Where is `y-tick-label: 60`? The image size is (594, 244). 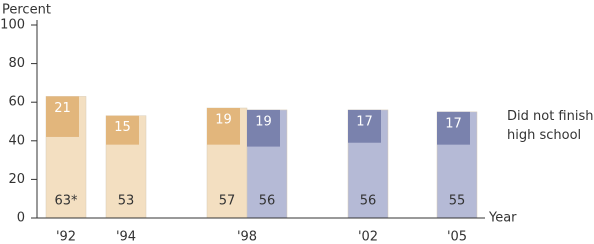 y-tick-label: 60 is located at coordinates (16, 102).